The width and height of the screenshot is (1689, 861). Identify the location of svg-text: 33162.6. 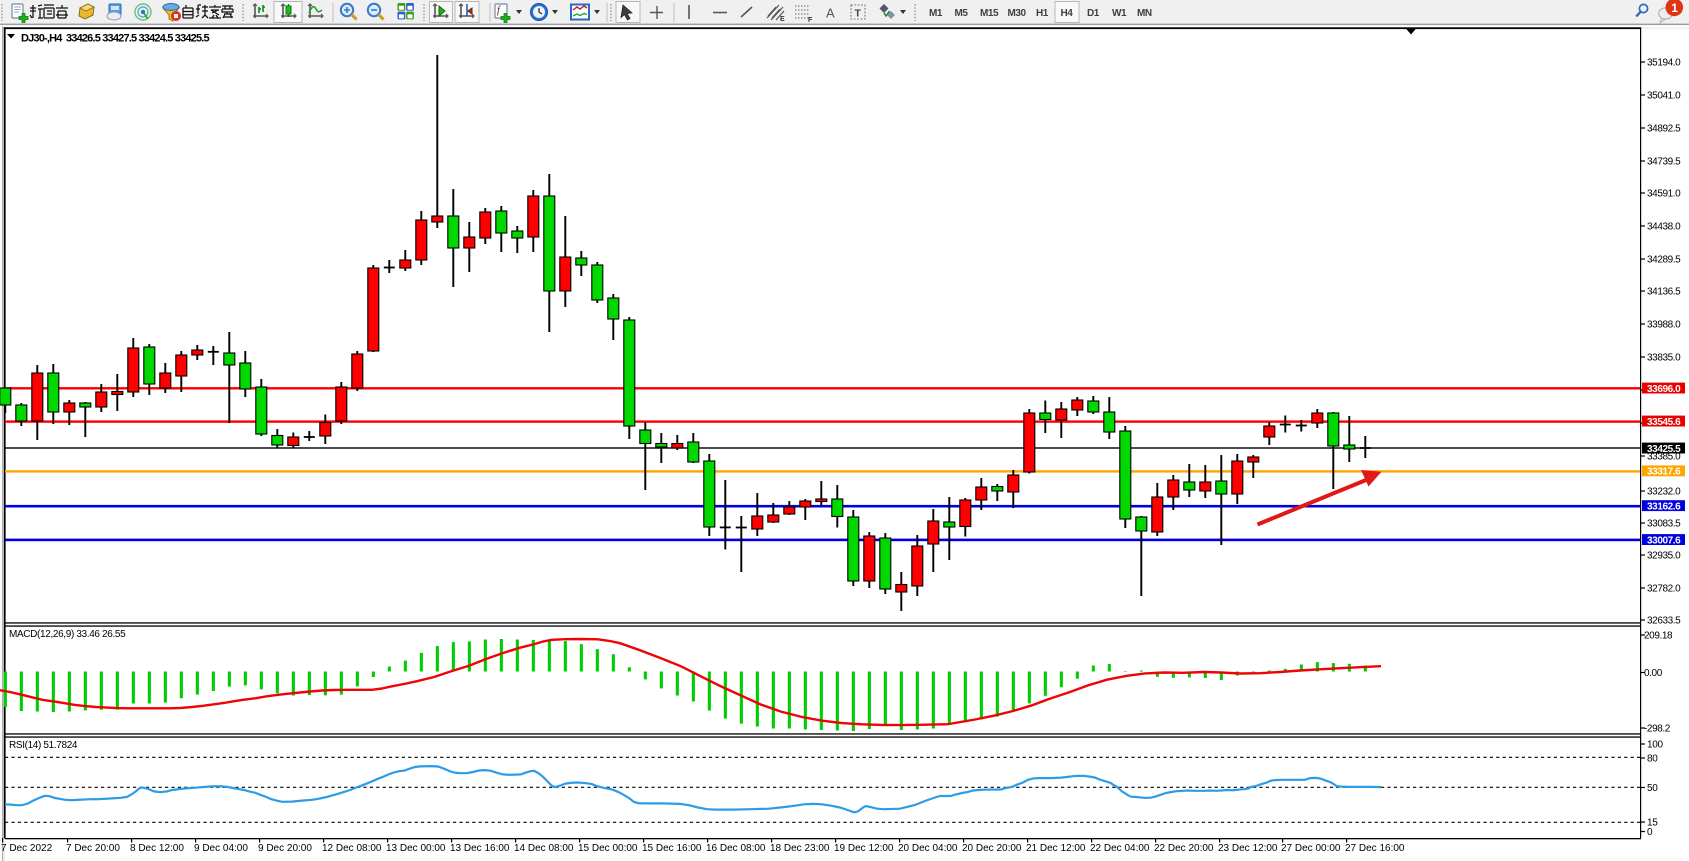
(1664, 506).